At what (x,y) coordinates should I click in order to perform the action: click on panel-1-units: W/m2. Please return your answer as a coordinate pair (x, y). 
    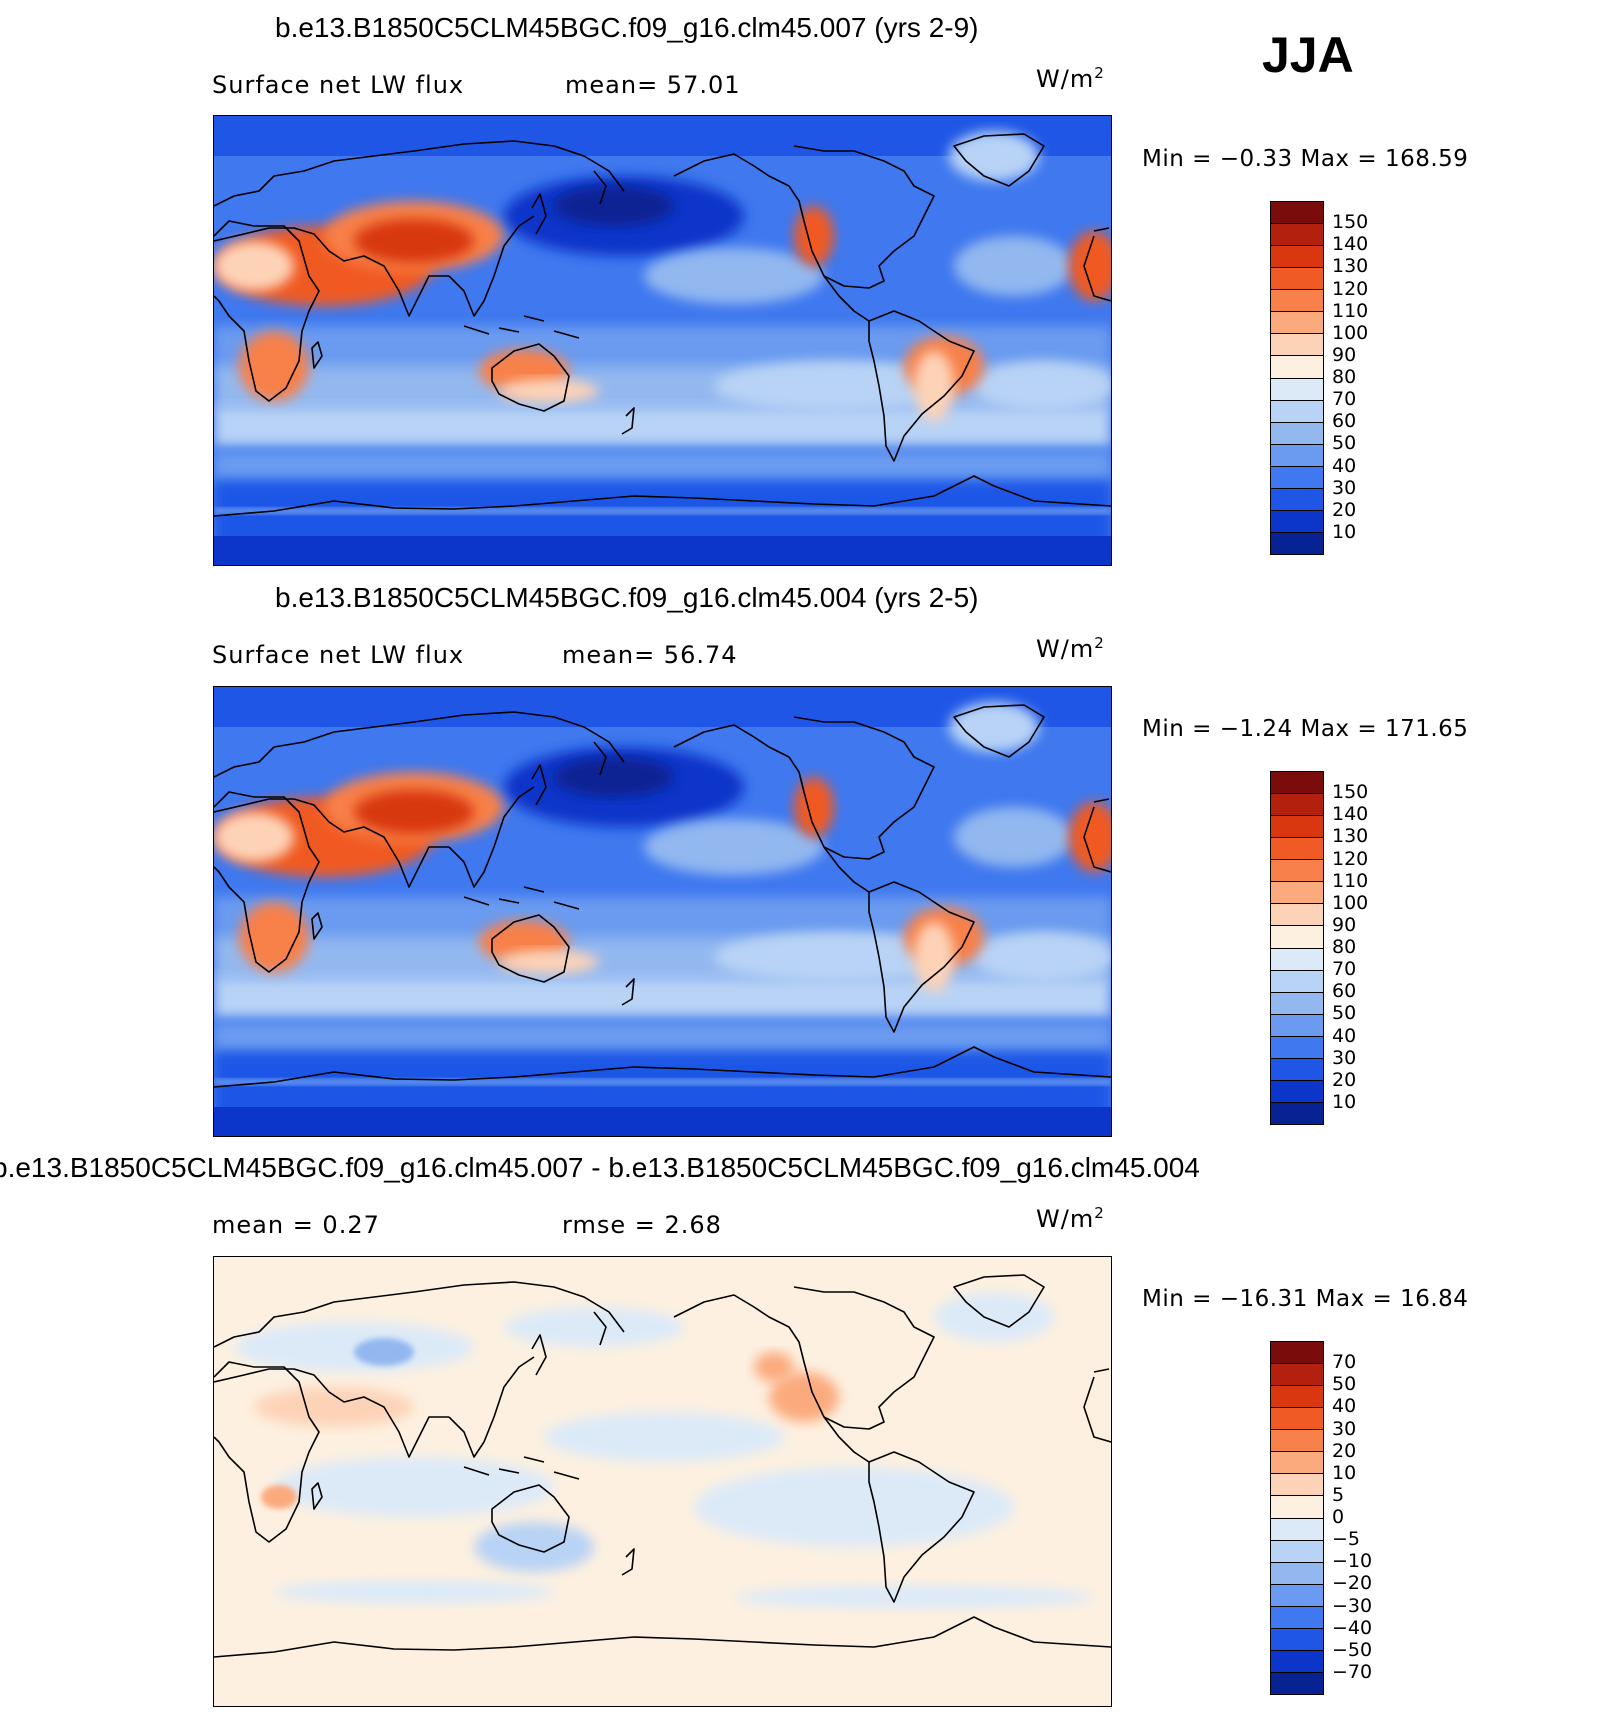
    Looking at the image, I should click on (1070, 78).